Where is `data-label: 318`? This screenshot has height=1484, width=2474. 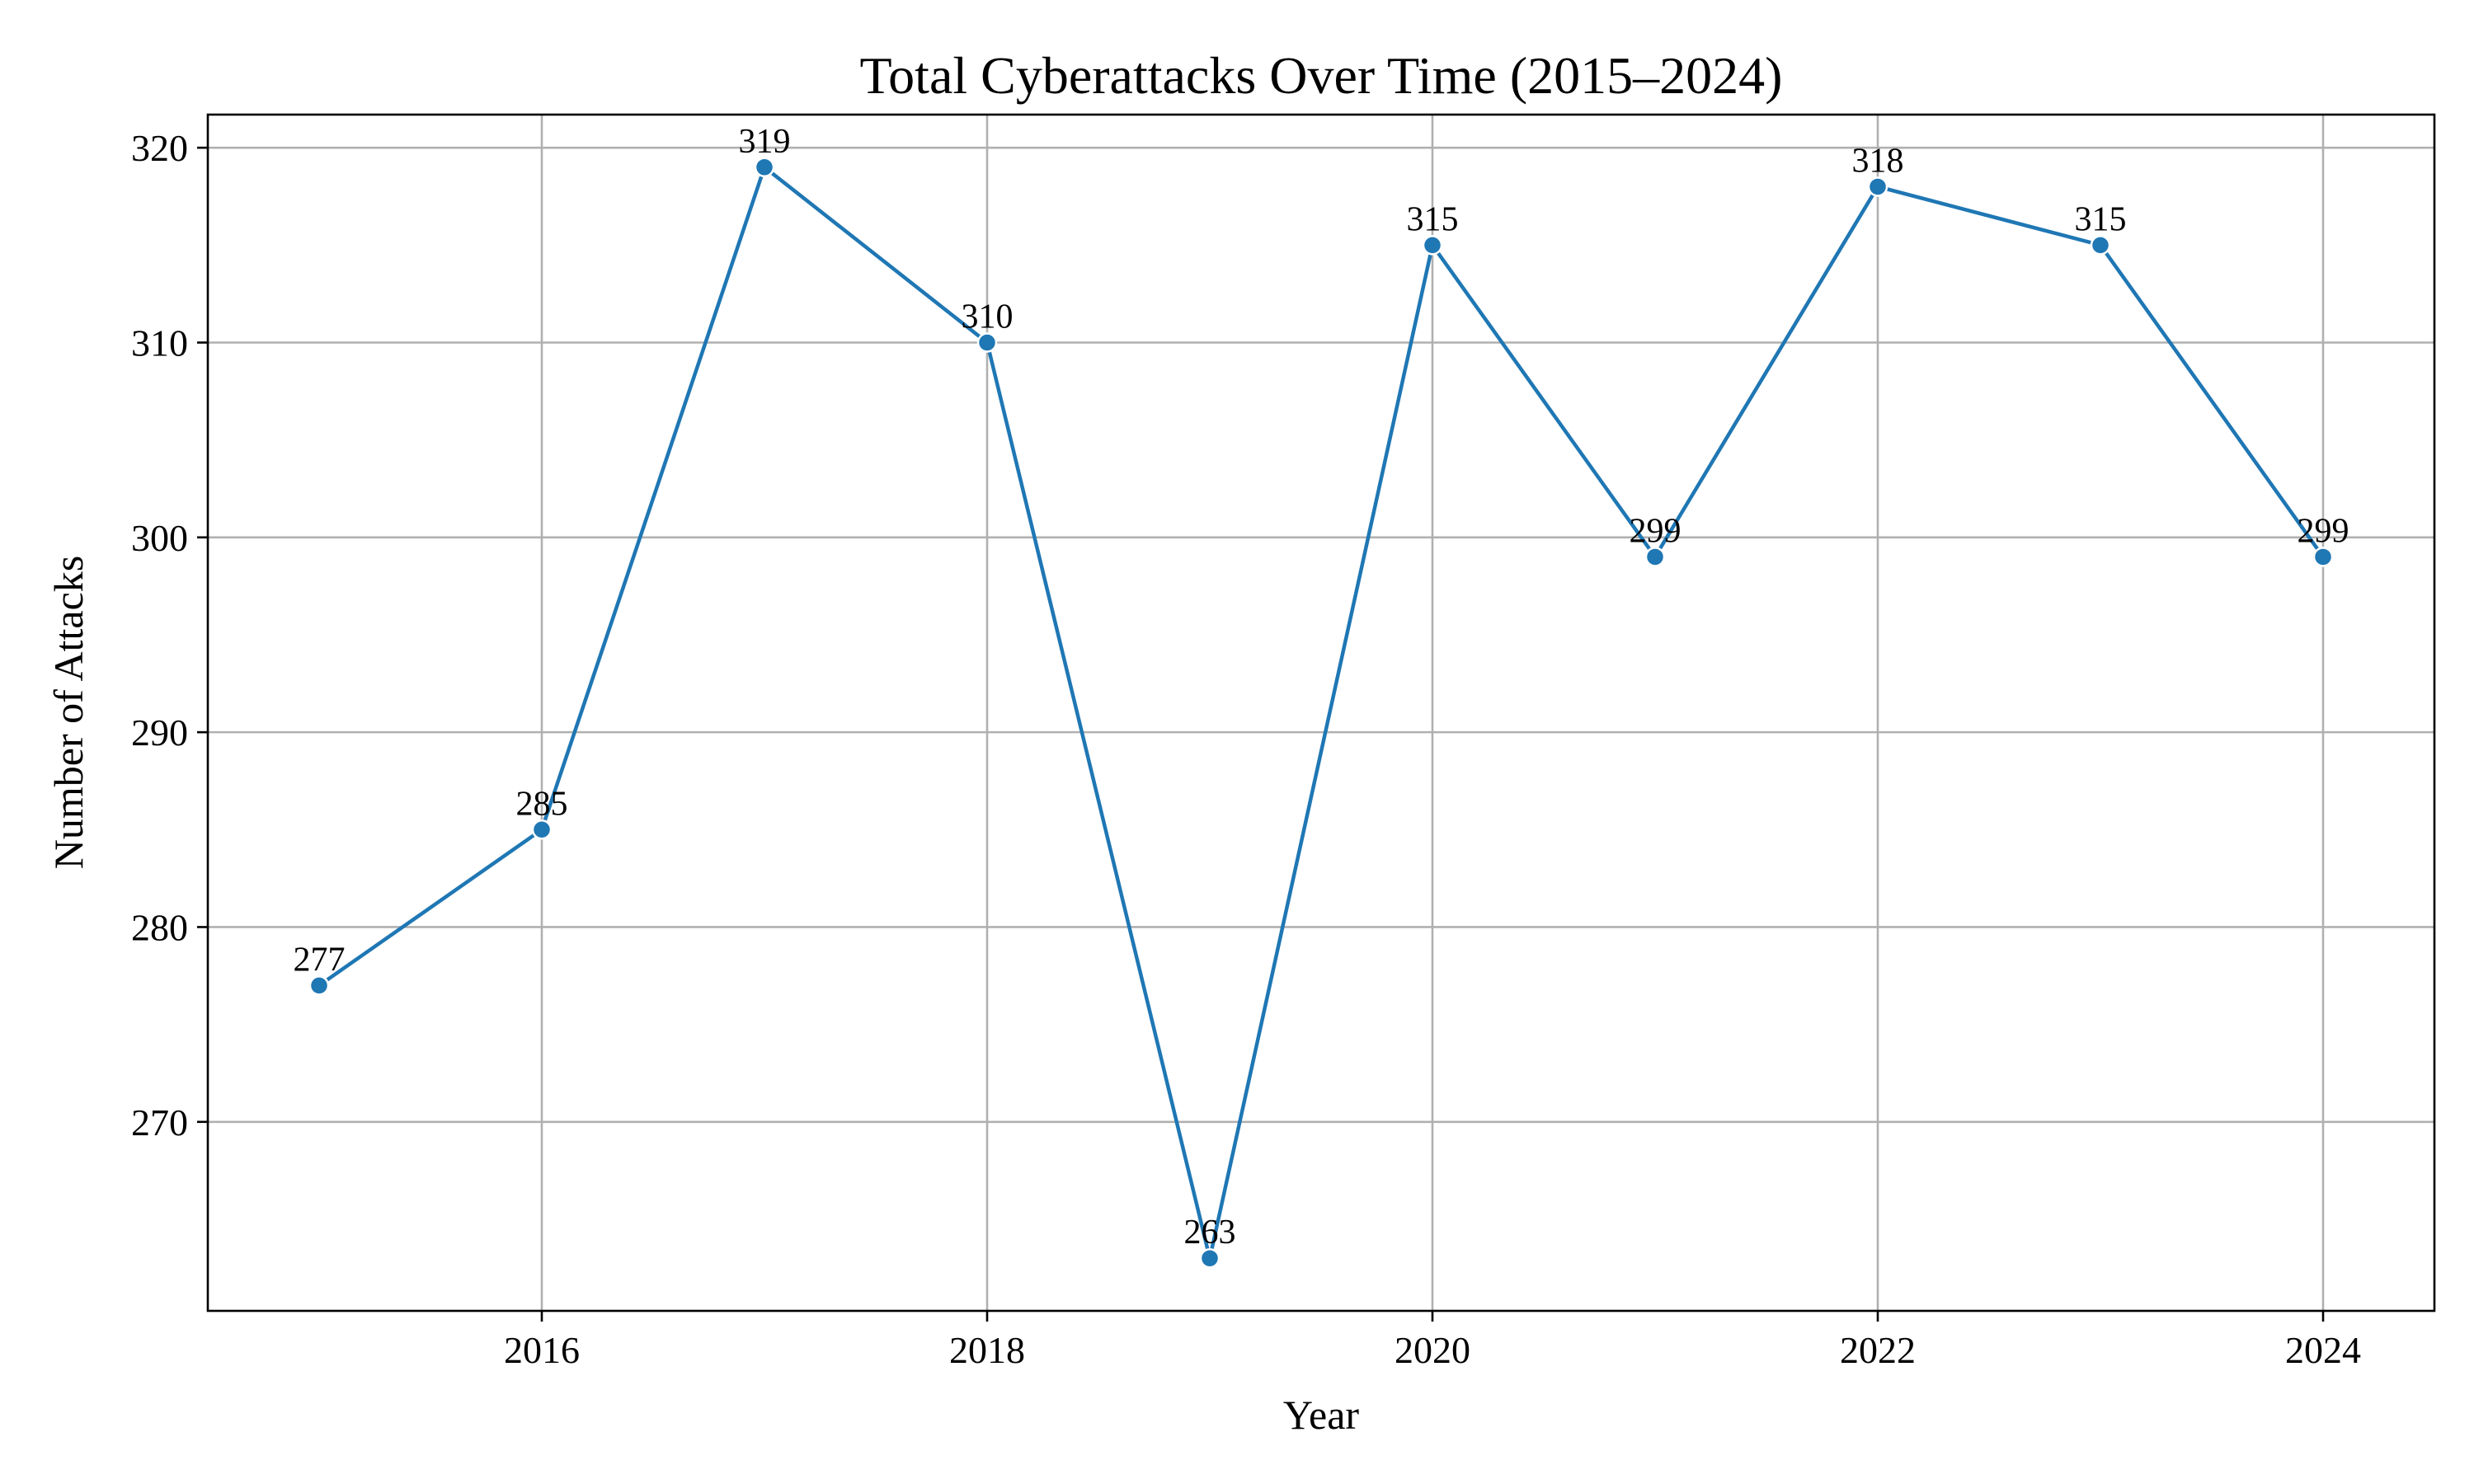
data-label: 318 is located at coordinates (1878, 161).